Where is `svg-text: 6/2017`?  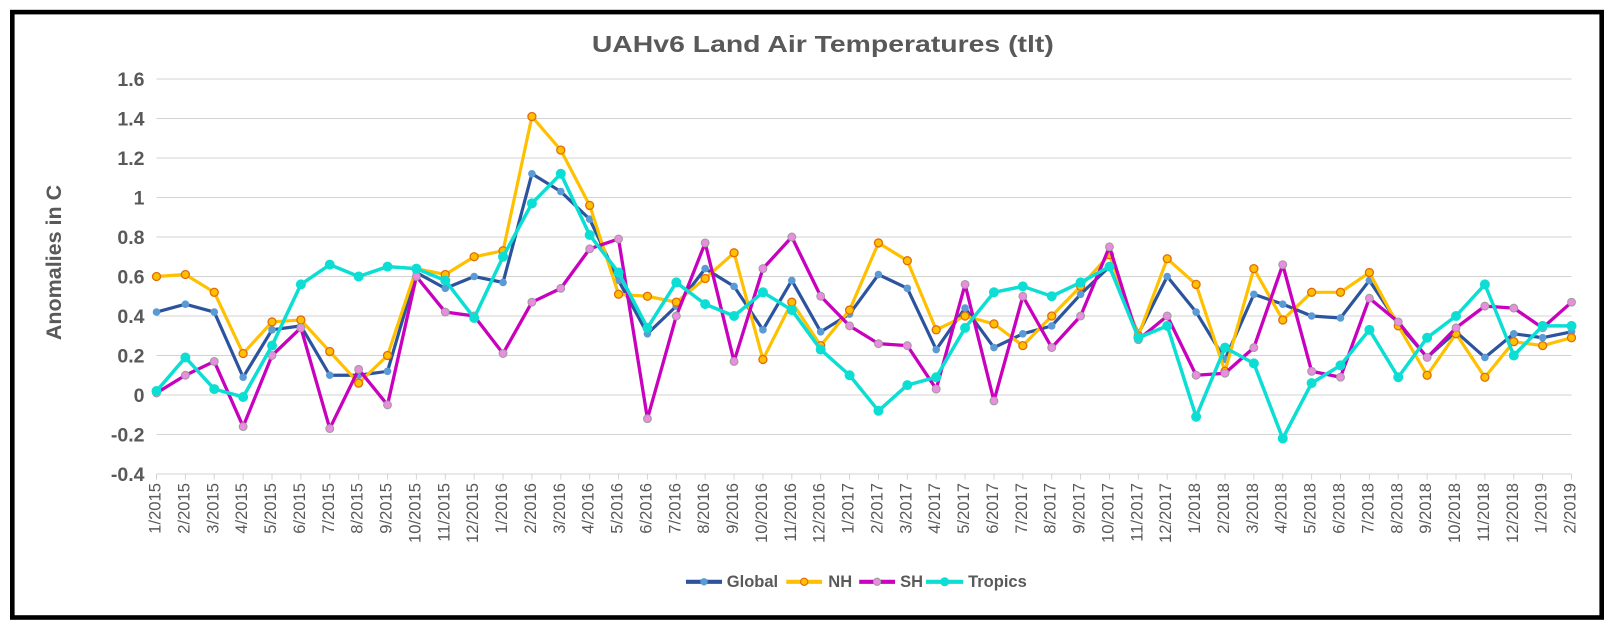
svg-text: 6/2017 is located at coordinates (992, 508).